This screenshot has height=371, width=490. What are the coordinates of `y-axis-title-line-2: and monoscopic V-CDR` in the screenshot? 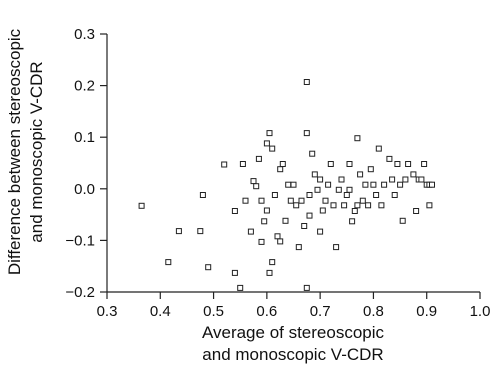 It's located at (36, 151).